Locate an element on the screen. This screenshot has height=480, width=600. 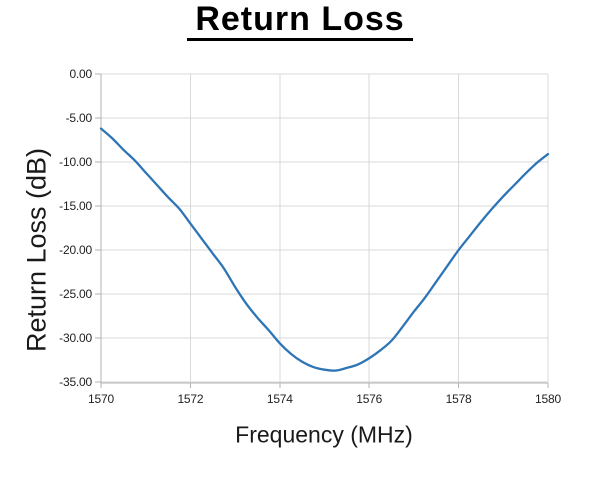
y-tick-label: 0.00 is located at coordinates (80, 74).